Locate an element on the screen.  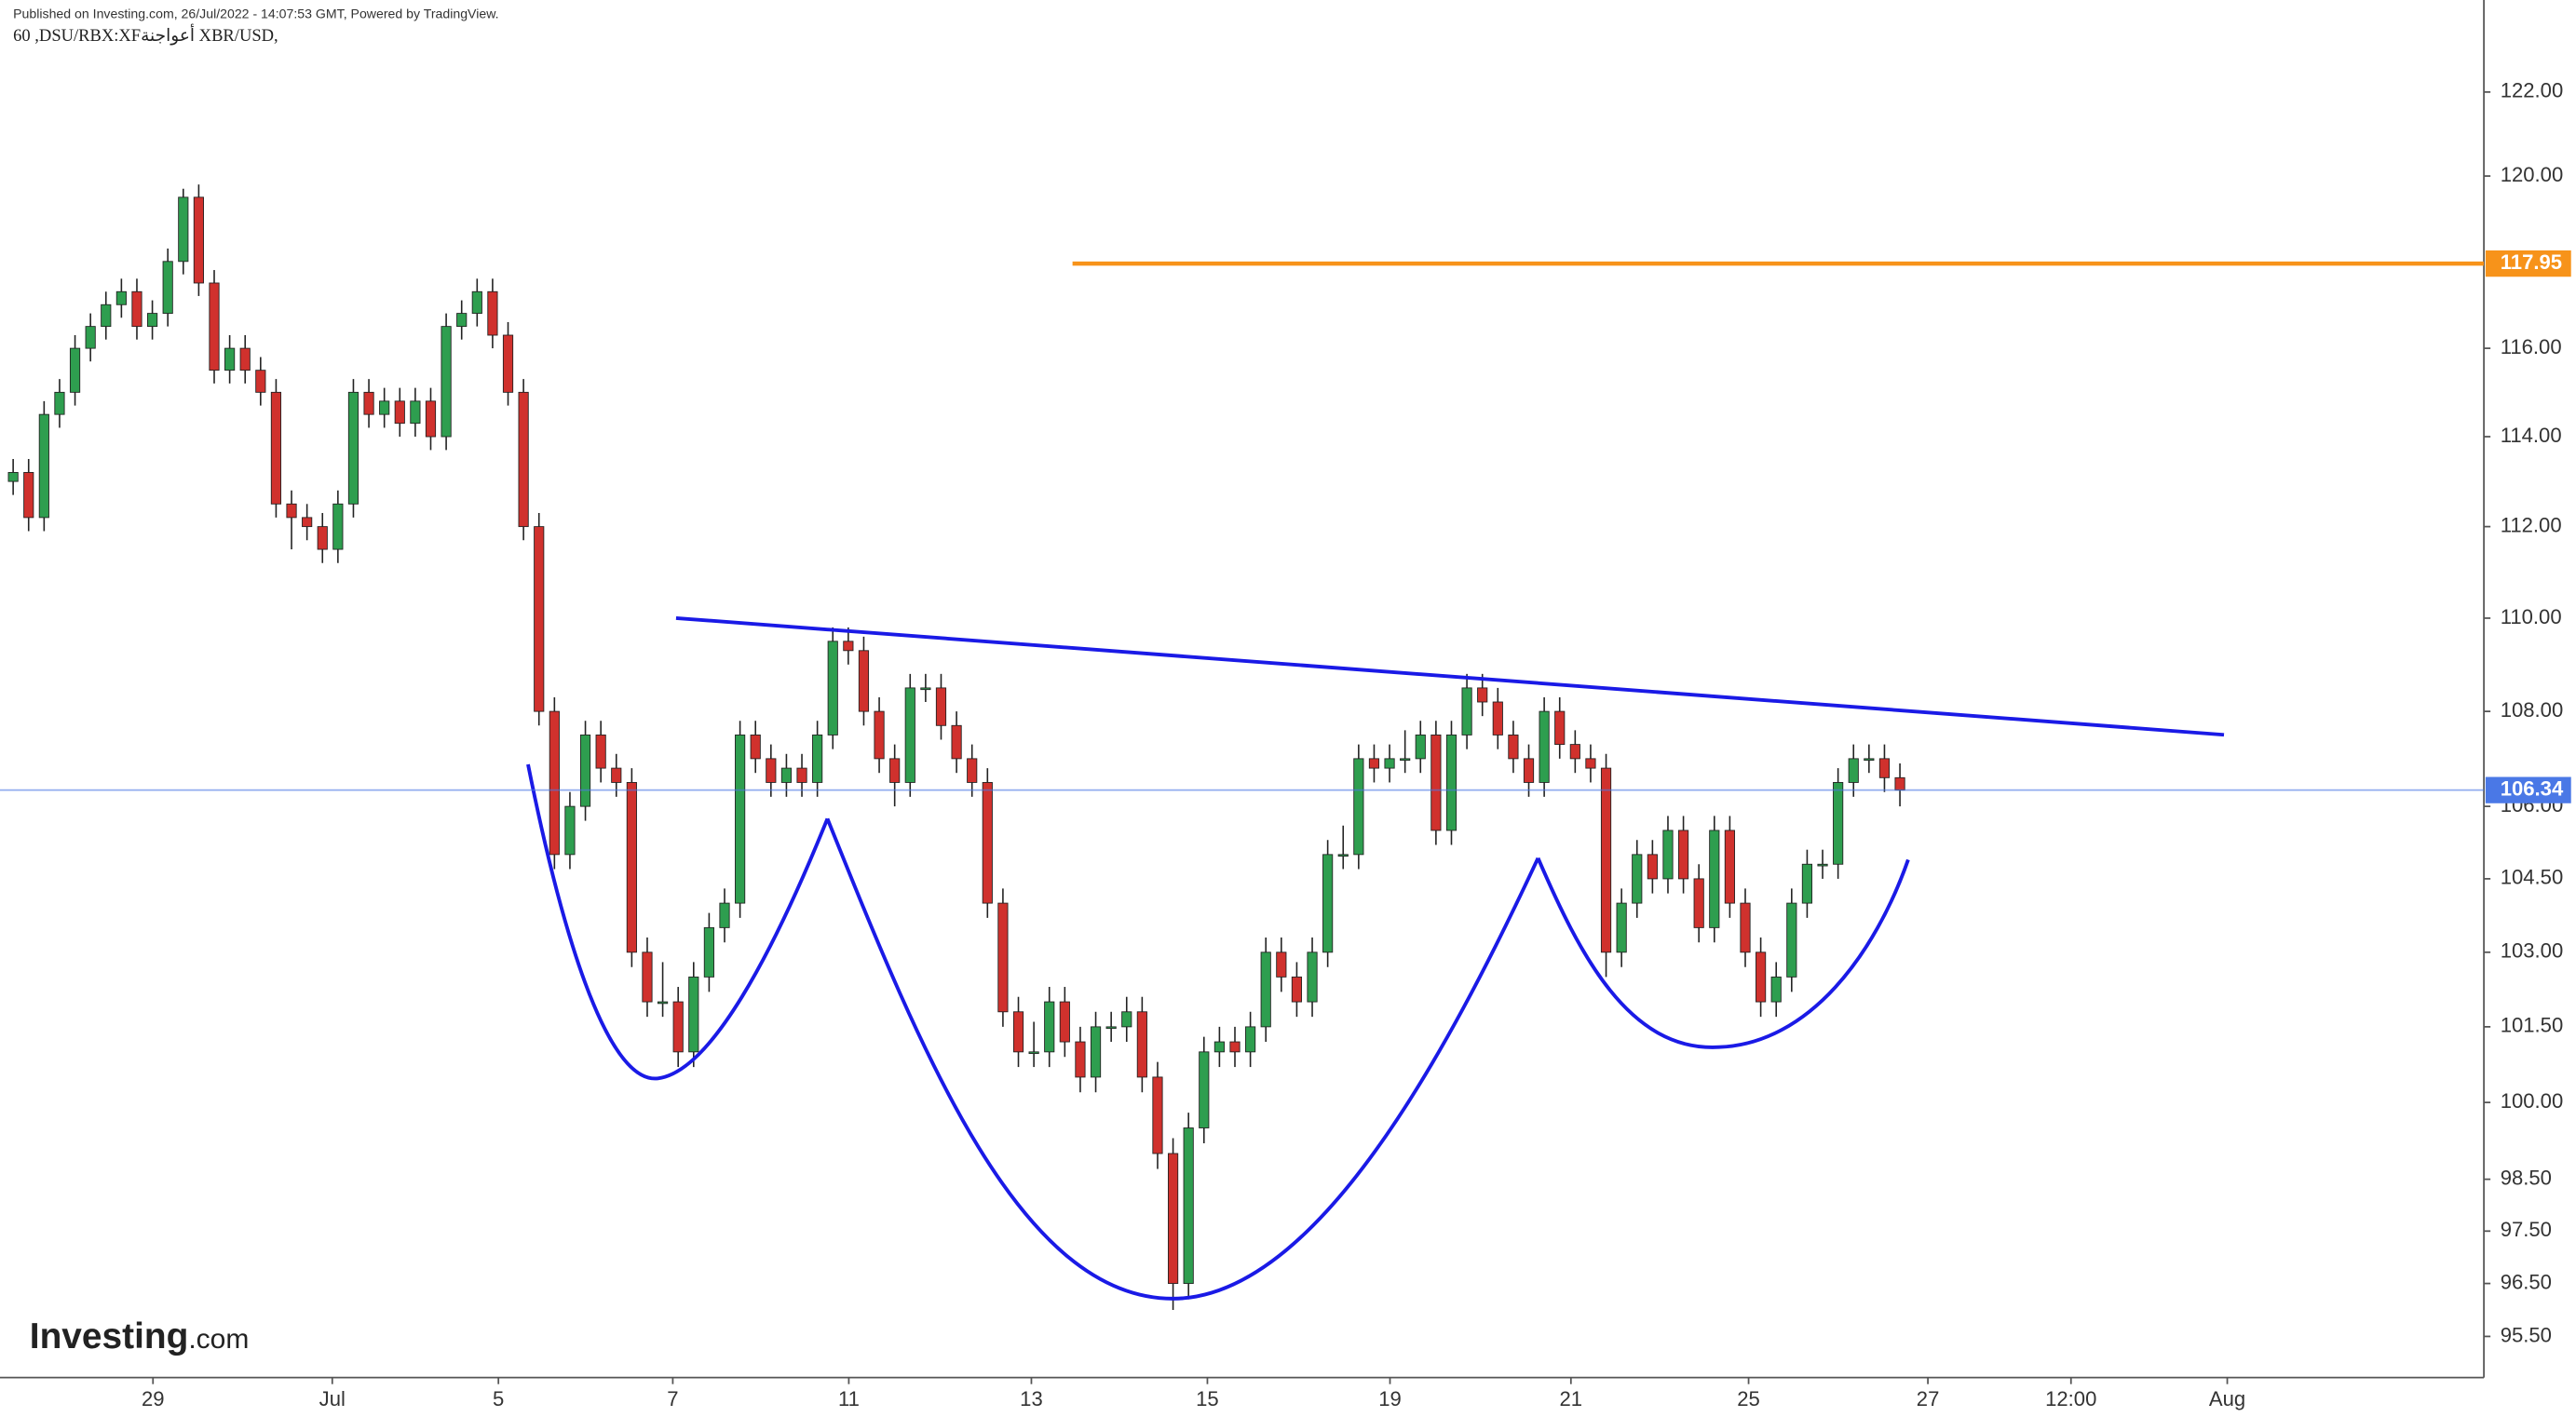
left-shoulder is located at coordinates (678, 922).